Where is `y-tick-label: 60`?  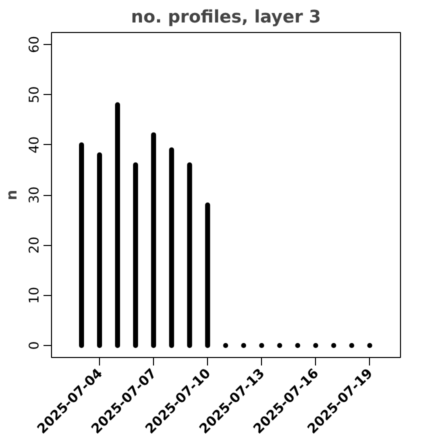
y-tick-label: 60 is located at coordinates (35, 45).